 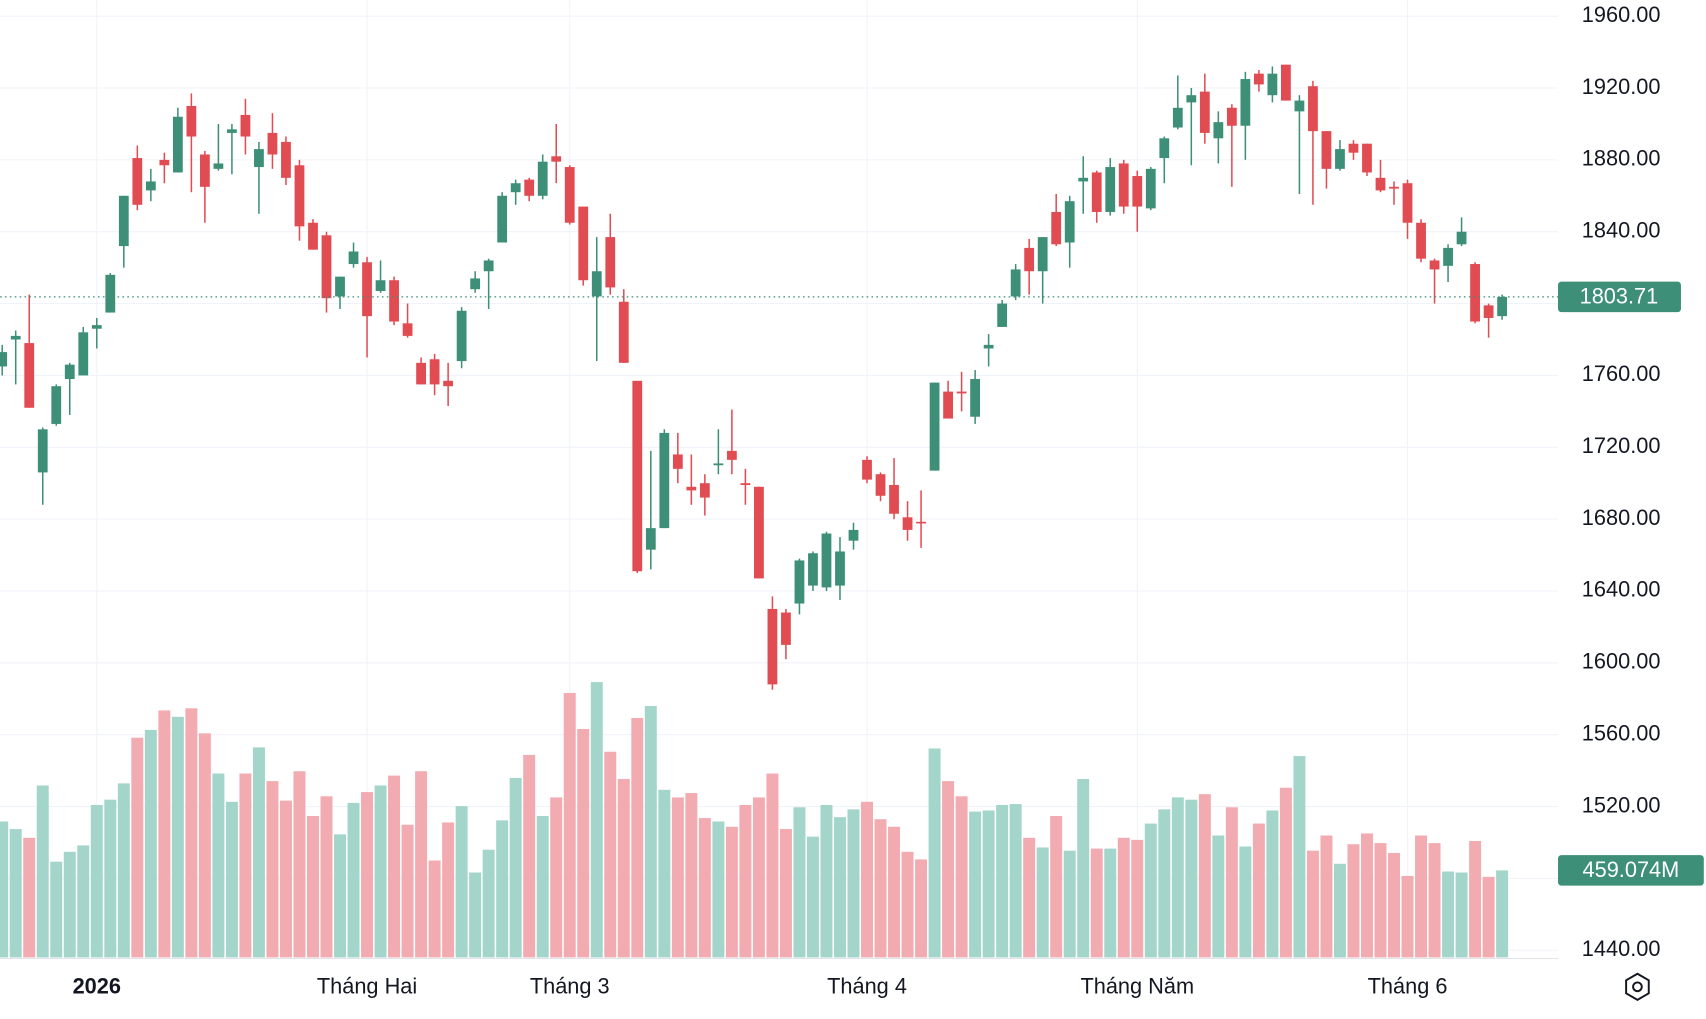 What do you see at coordinates (1621, 804) in the screenshot?
I see `y-tick-label: 1520.00` at bounding box center [1621, 804].